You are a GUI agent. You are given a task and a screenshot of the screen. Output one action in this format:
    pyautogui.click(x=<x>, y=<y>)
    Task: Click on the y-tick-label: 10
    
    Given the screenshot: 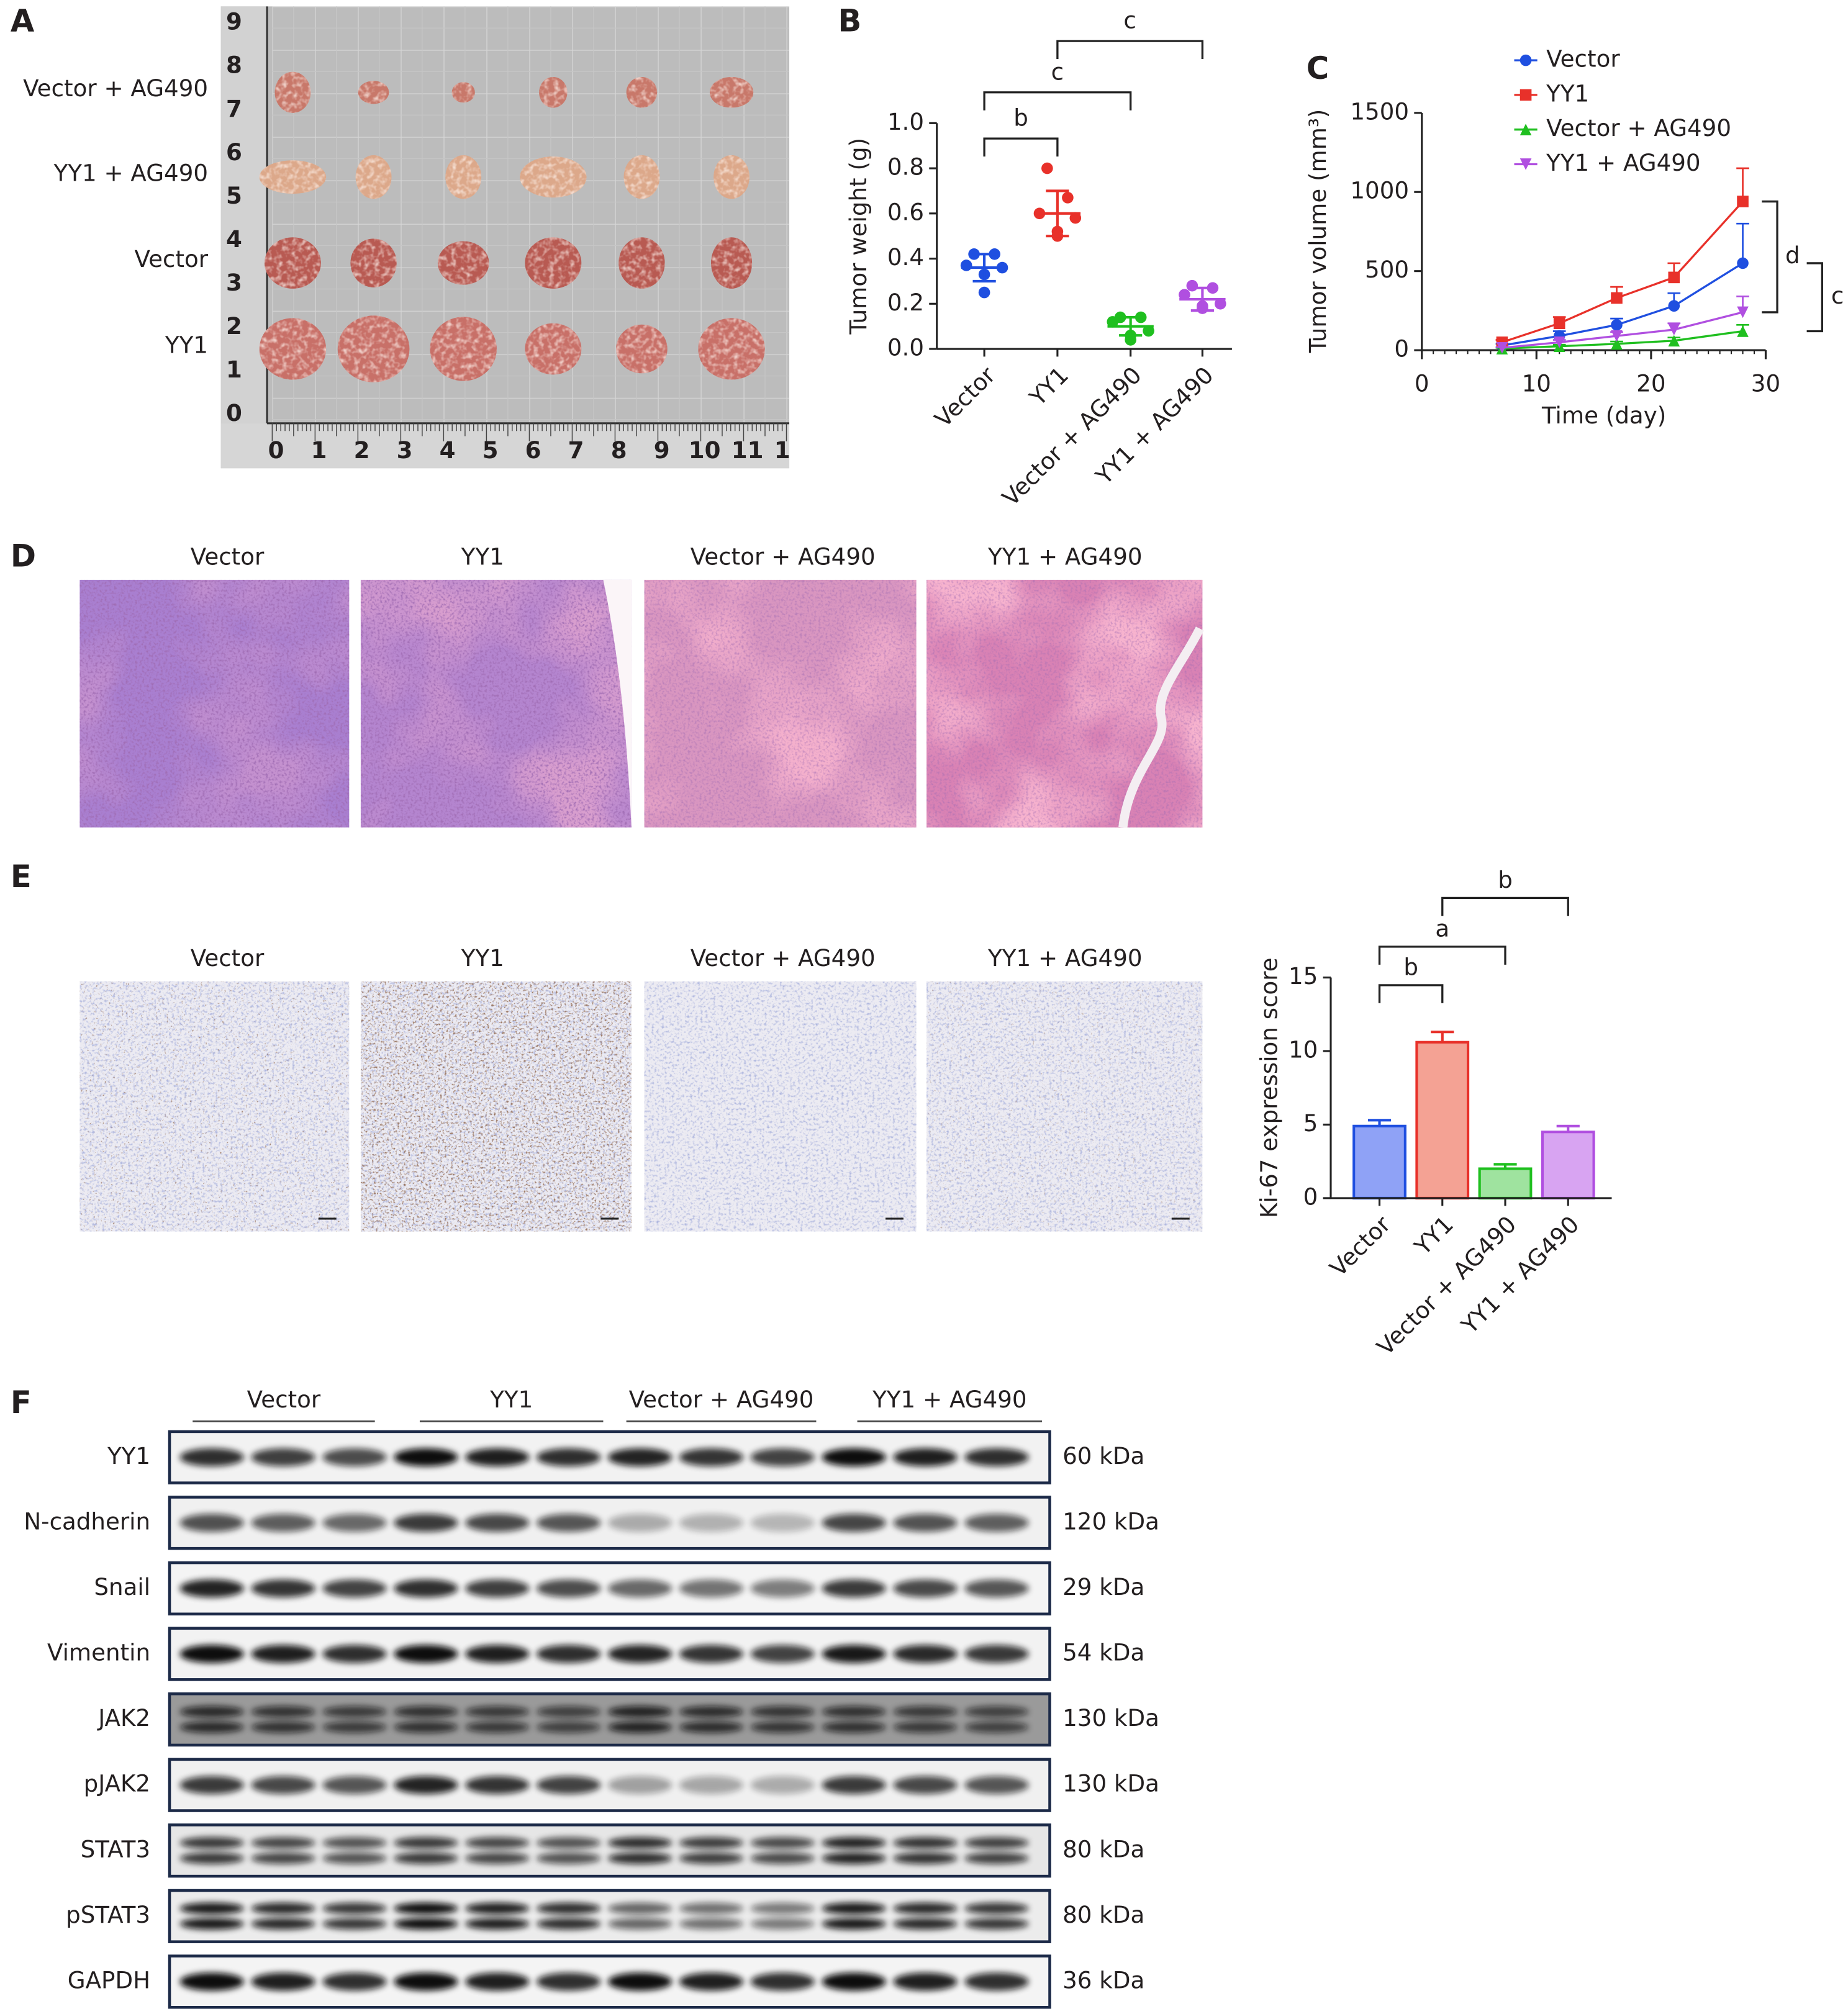 What is the action you would take?
    pyautogui.click(x=1304, y=1049)
    